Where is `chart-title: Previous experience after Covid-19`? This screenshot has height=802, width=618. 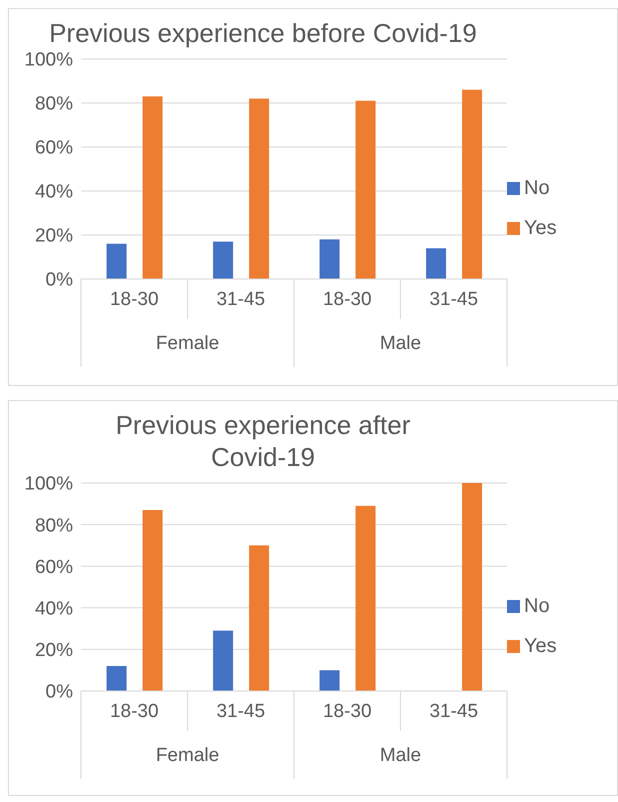
chart-title: Previous experience after Covid-19 is located at coordinates (263, 441).